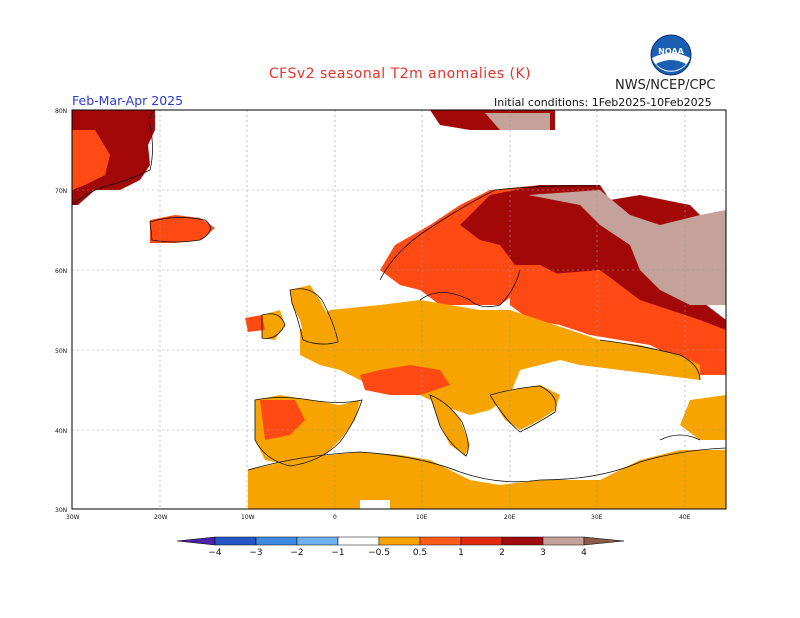 This screenshot has height=618, width=800. Describe the element at coordinates (502, 553) in the screenshot. I see `colorbar-label: 2` at that location.